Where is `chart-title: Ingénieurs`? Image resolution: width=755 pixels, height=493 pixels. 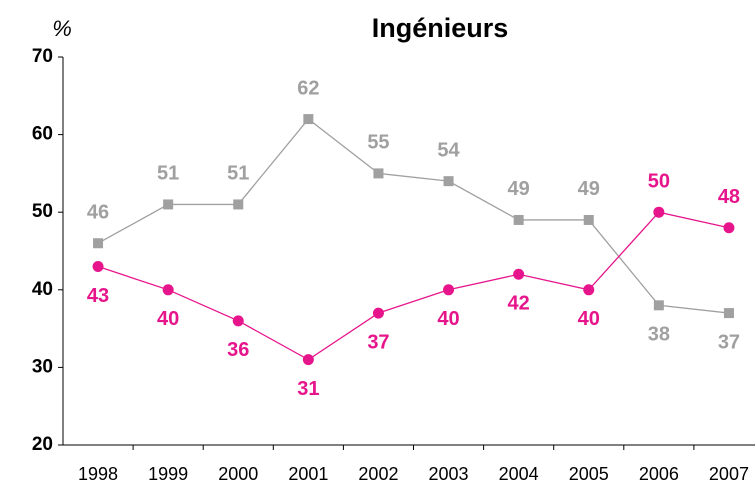 chart-title: Ingénieurs is located at coordinates (440, 28).